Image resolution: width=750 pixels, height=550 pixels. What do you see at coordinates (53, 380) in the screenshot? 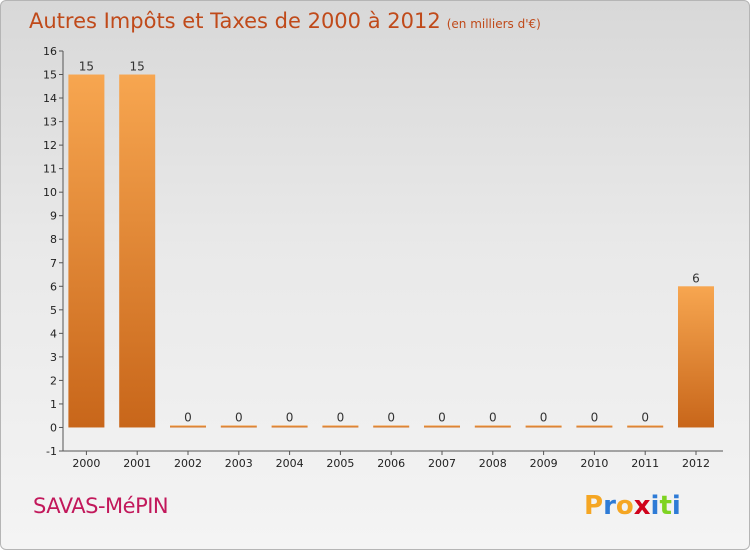
I see `y-tick-label: 2` at bounding box center [53, 380].